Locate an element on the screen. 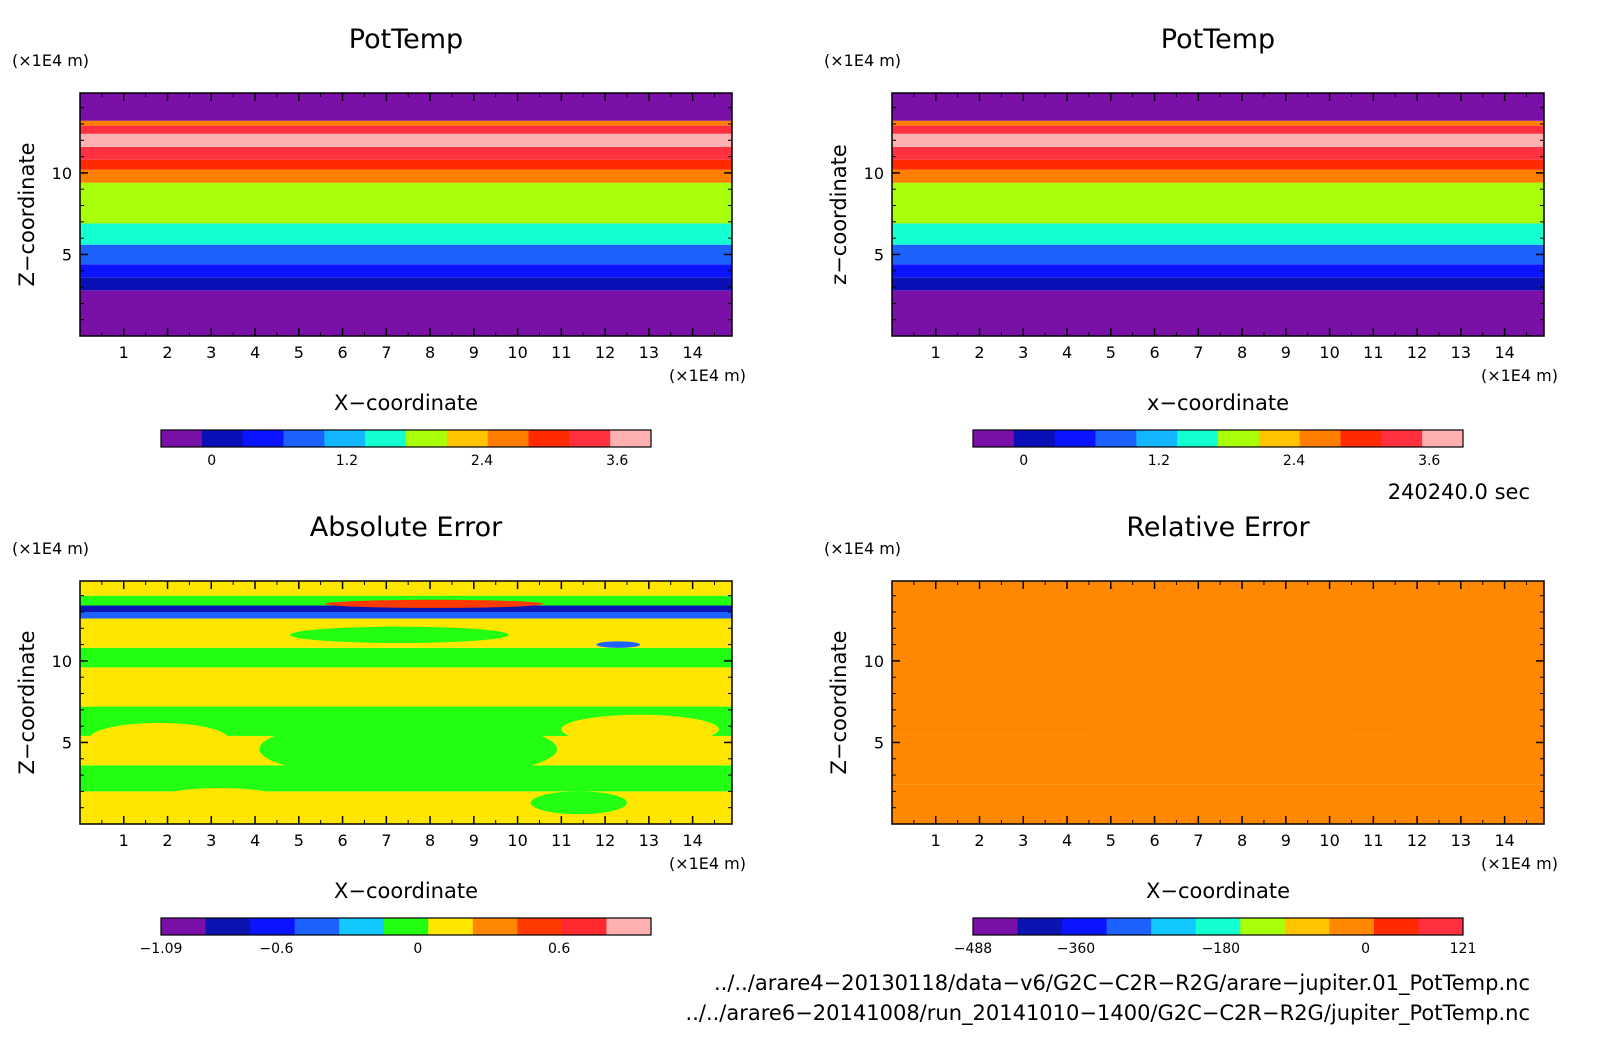  contour-field is located at coordinates (406, 214).